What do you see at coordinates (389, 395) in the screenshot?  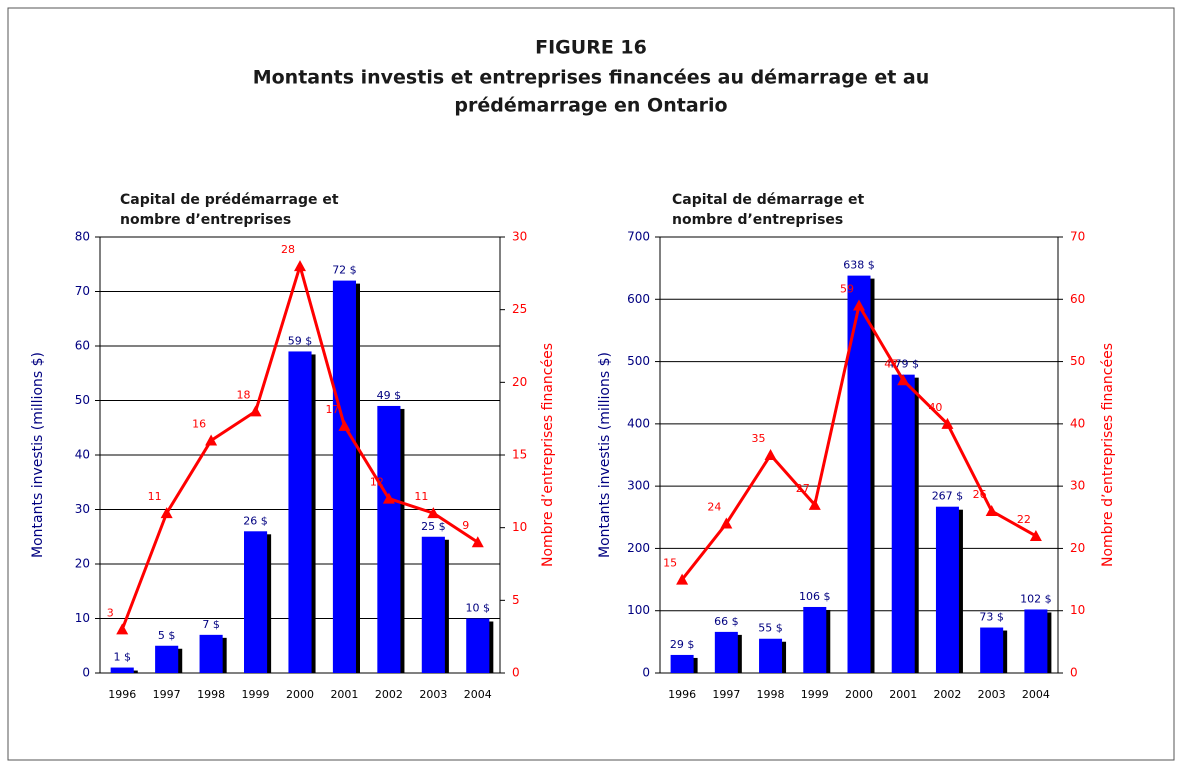 I see `bar-value-label: 49 $` at bounding box center [389, 395].